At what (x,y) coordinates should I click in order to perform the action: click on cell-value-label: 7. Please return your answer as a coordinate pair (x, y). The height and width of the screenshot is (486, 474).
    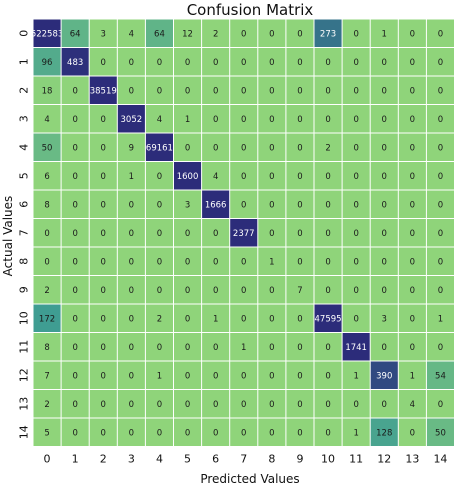
    Looking at the image, I should click on (299, 291).